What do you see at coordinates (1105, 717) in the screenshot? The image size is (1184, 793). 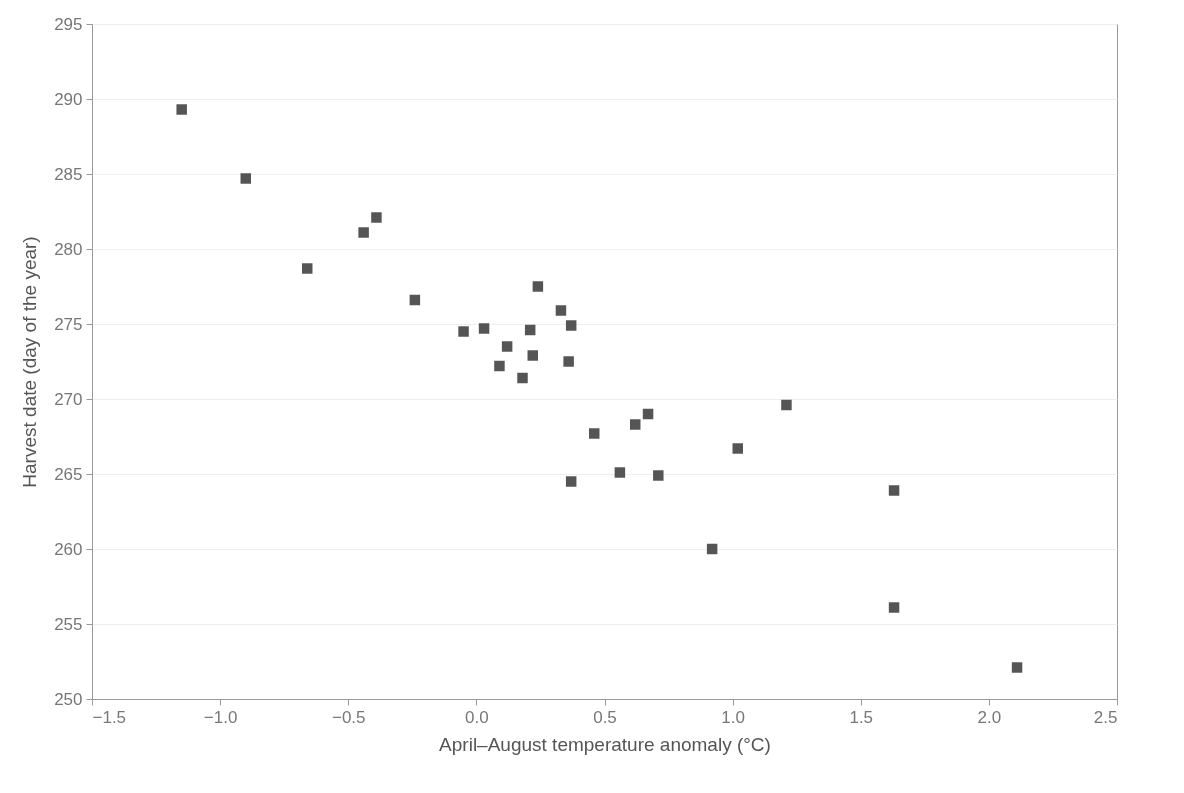 I see `x-tick-label: 2.5` at bounding box center [1105, 717].